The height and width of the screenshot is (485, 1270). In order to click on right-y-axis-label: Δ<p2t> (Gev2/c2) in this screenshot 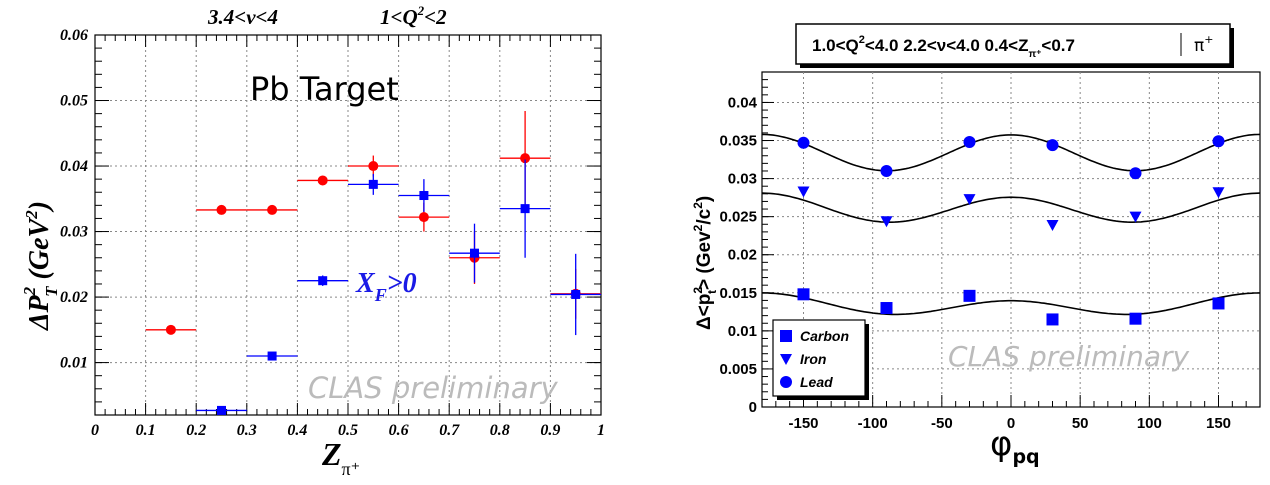, I will do `click(705, 263)`.